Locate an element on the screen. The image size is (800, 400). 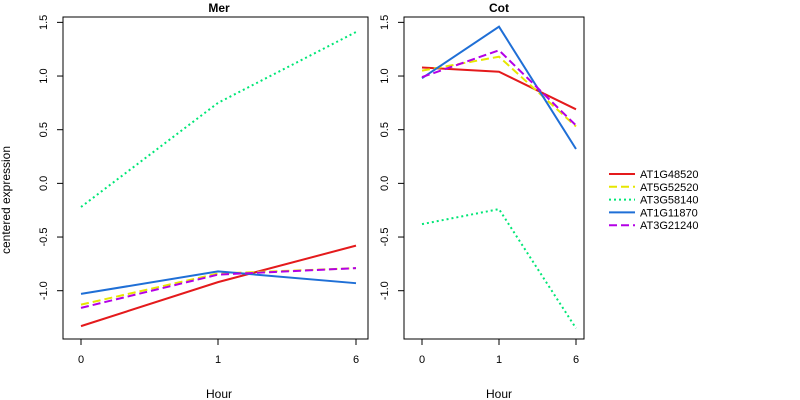
legend-label: AT3G21240 is located at coordinates (669, 226).